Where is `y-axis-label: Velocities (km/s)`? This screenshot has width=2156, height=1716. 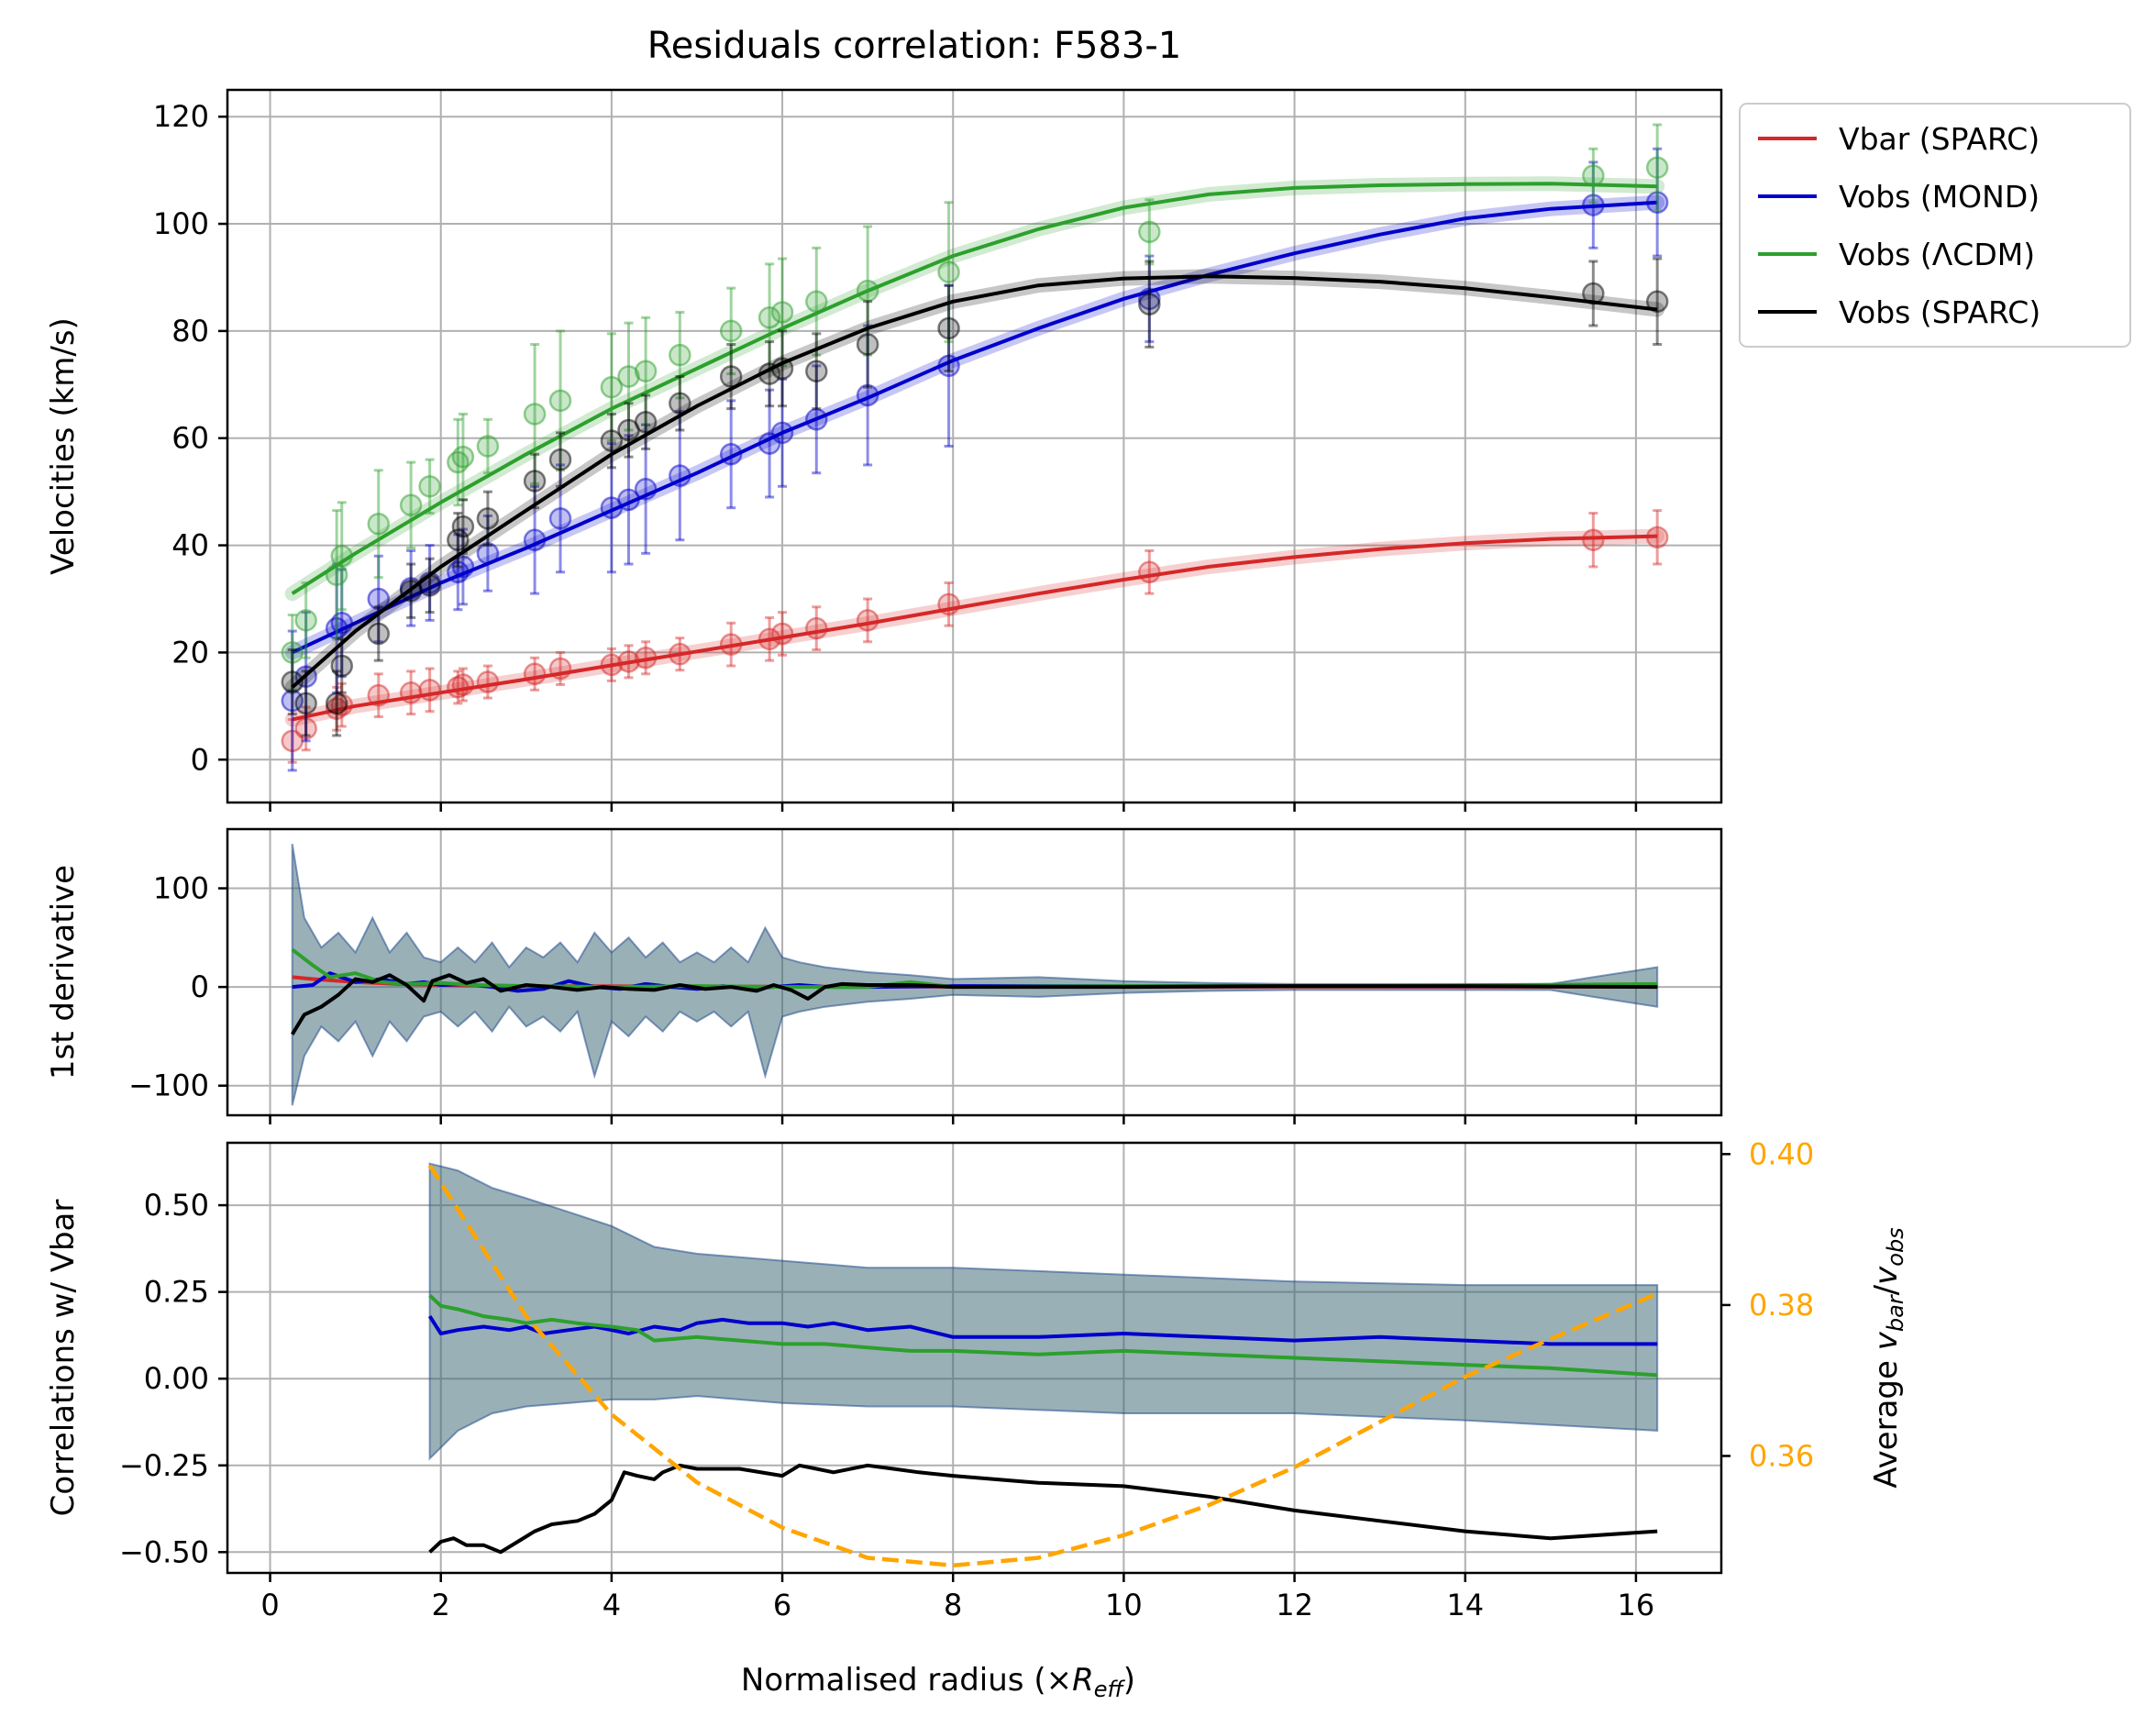
y-axis-label: Velocities (km/s) is located at coordinates (64, 446).